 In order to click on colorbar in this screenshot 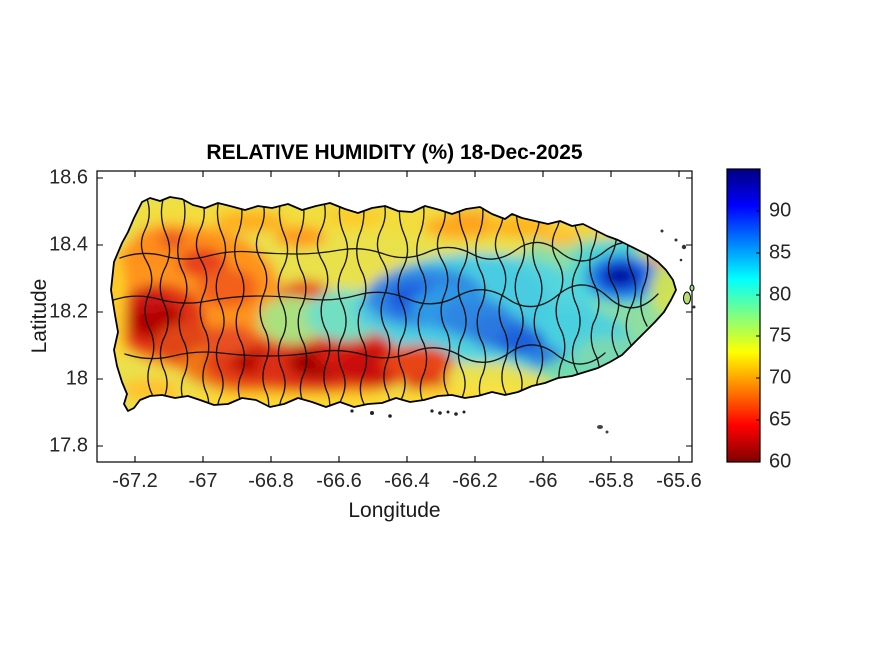, I will do `click(743, 315)`.